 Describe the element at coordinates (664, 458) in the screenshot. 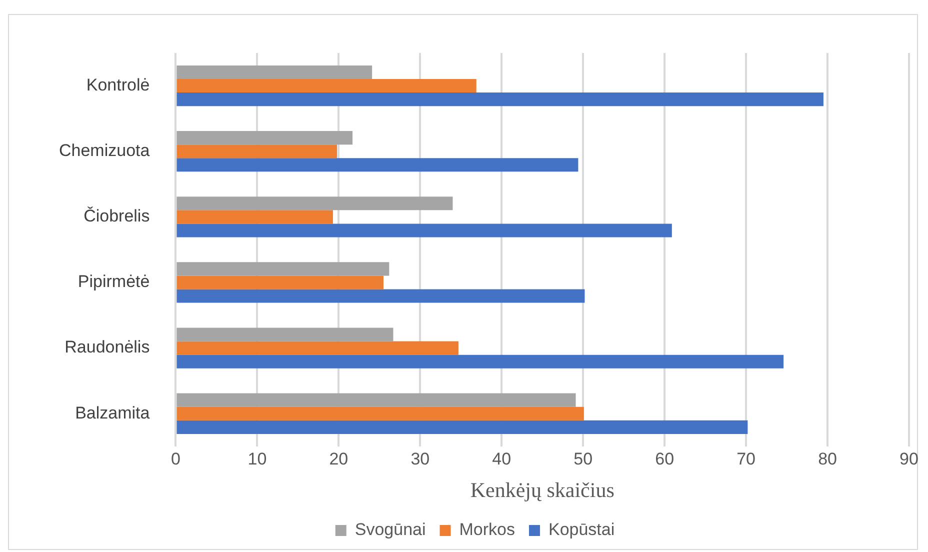

I see `x-tick-label: 60` at that location.